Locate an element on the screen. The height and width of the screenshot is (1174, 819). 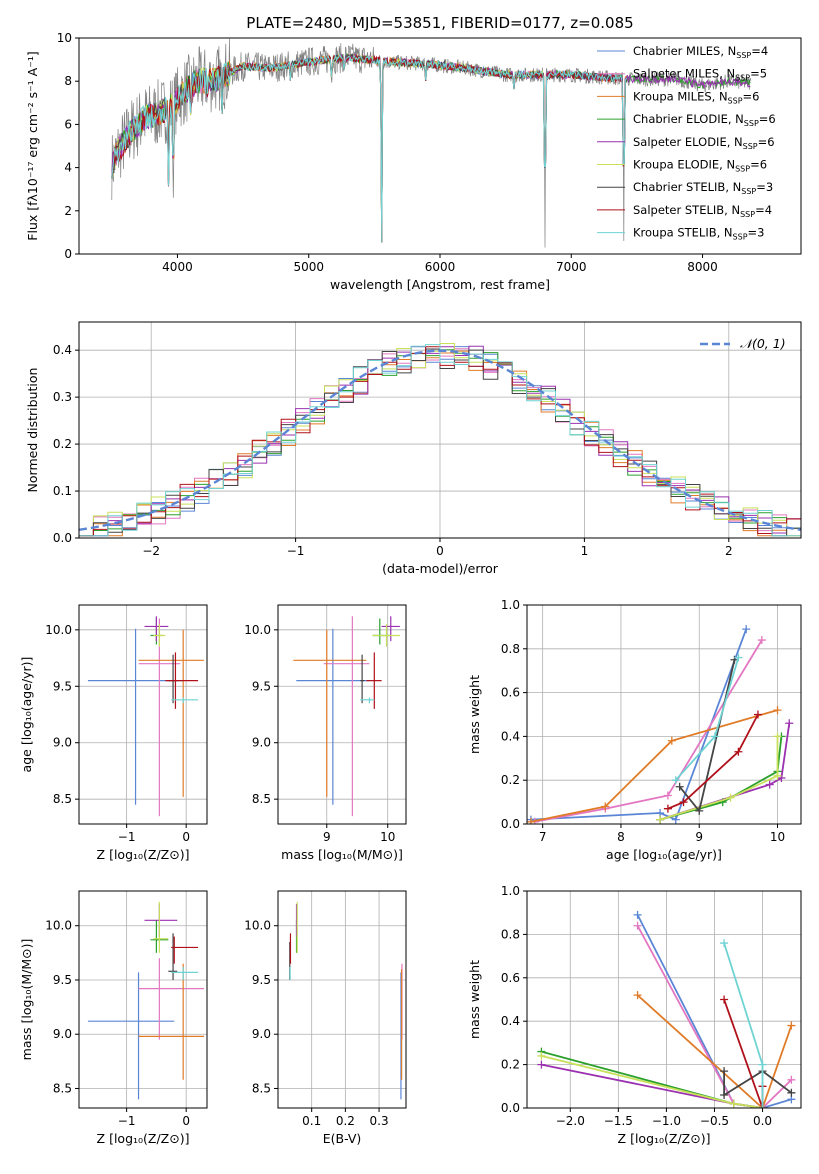
y-tick-label: 8 is located at coordinates (68, 81).